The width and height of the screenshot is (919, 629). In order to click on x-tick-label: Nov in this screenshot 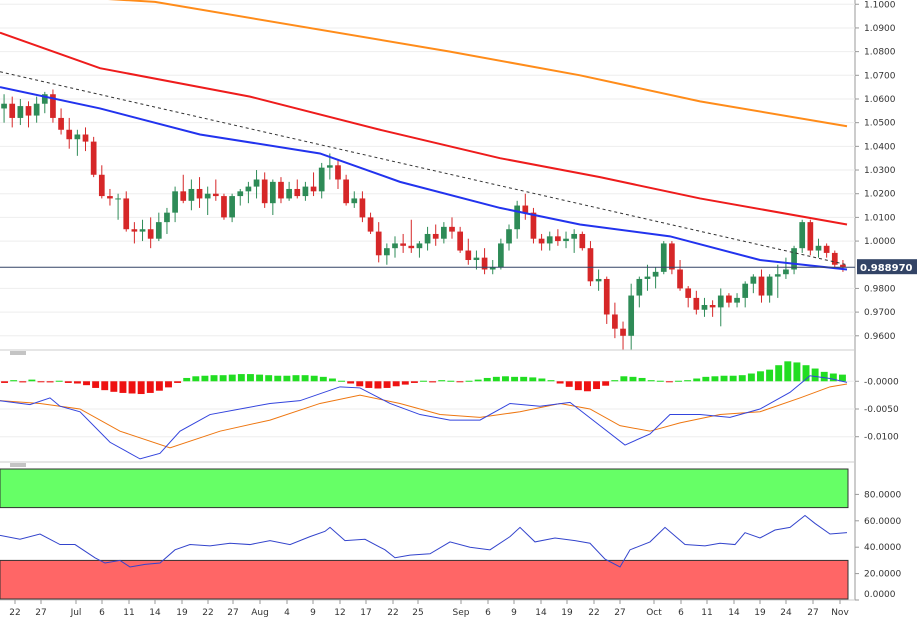, I will do `click(840, 613)`.